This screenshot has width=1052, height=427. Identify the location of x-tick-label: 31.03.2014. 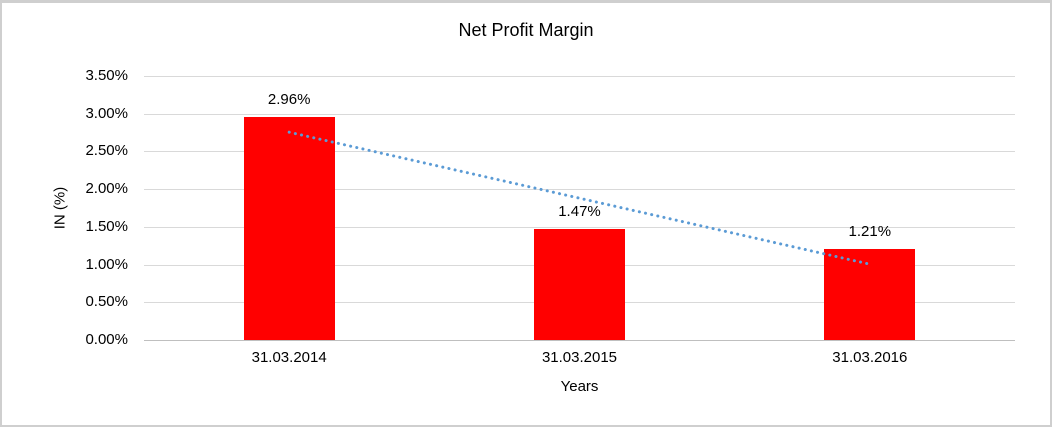
(289, 357).